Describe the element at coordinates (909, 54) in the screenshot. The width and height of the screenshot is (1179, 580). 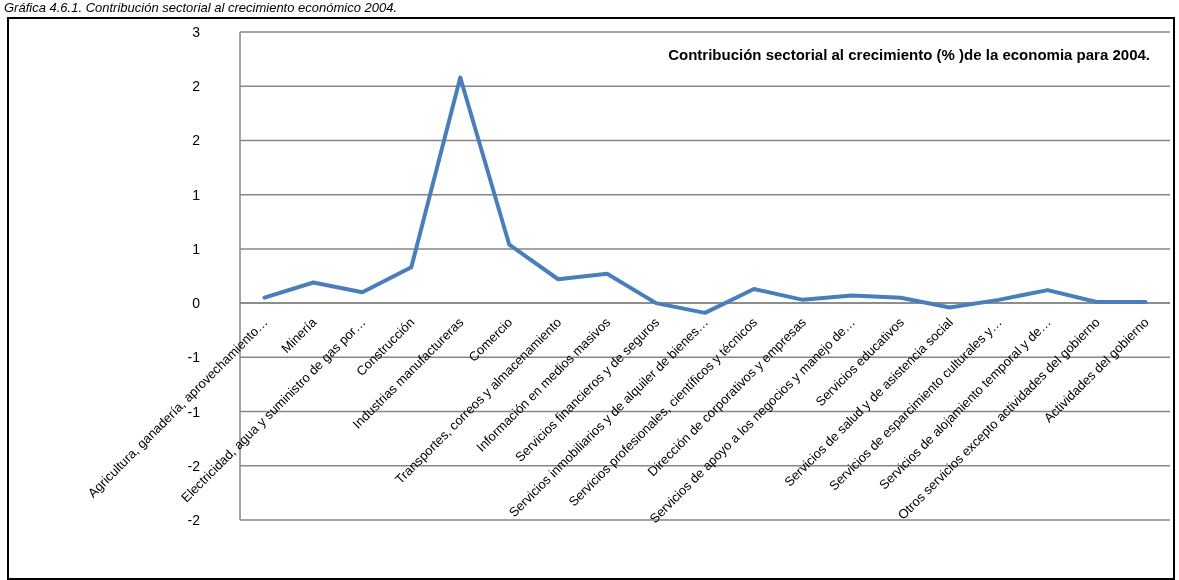
I see `text: Contribución sectorial al crecimiento (% )de la economia para 2004.` at that location.